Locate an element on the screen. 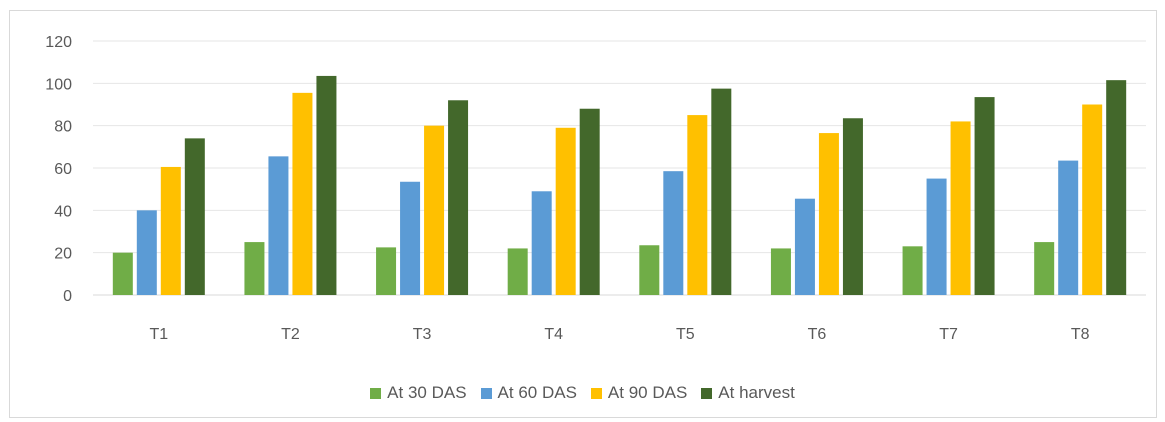 The width and height of the screenshot is (1165, 422). x-axis-ticks: T1 T2 T3 T4 T5 T6 T7 T8 is located at coordinates (619, 334).